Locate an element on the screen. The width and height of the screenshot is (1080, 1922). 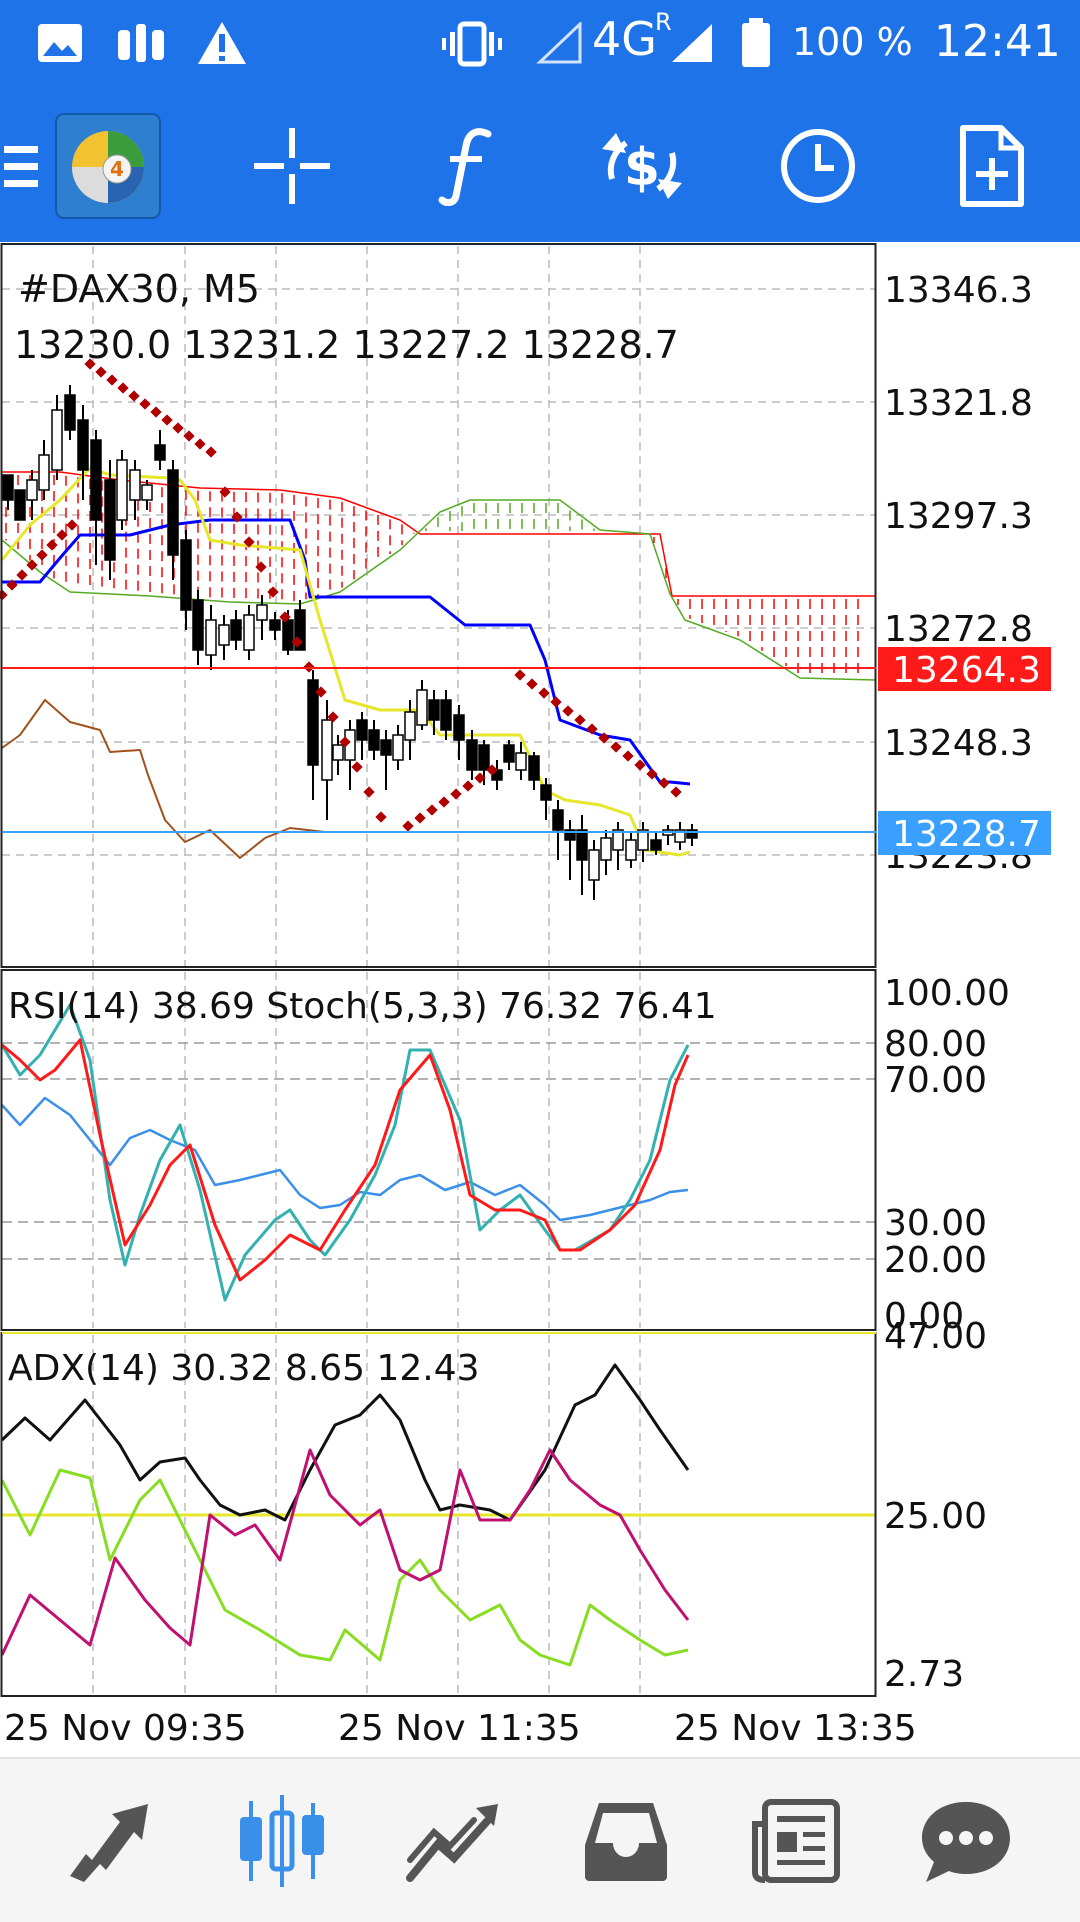
price-label: 13346.3 is located at coordinates (958, 290).